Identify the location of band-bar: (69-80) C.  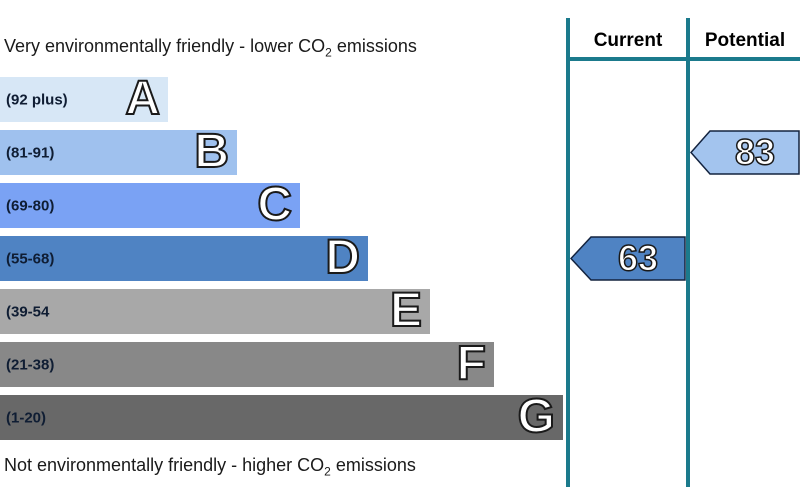
(150, 204).